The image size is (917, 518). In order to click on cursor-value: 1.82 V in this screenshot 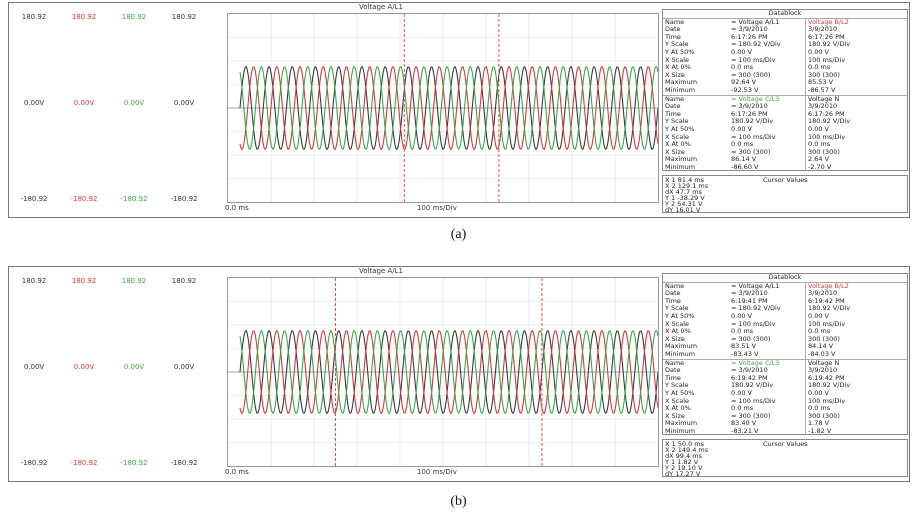, I will do `click(688, 462)`.